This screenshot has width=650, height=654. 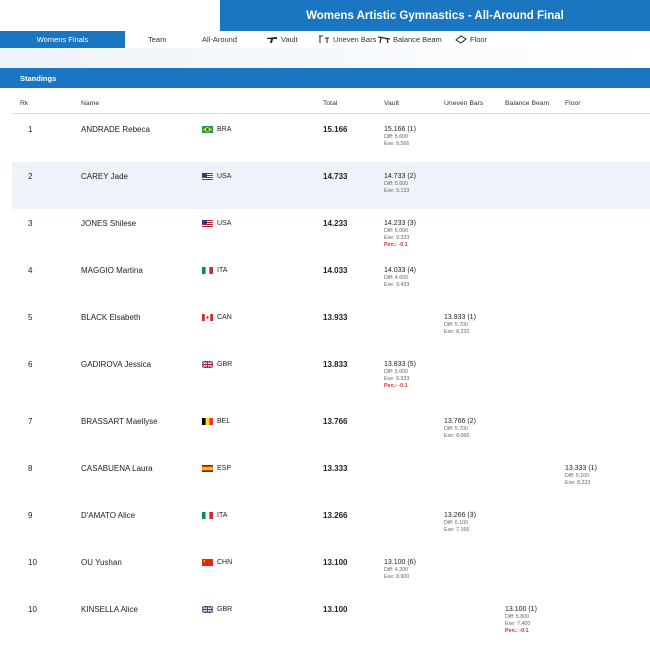 I want to click on floor-score-cell: 13.333 (1) Diff: 5.100 Exe: 8.233, so click(x=581, y=476).